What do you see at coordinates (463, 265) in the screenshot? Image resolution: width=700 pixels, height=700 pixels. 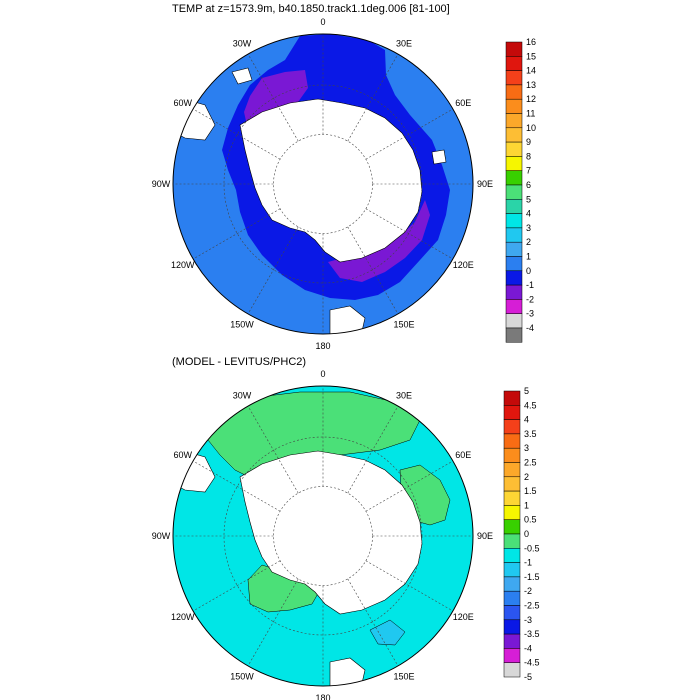 I see `top-lon-label: 120E` at bounding box center [463, 265].